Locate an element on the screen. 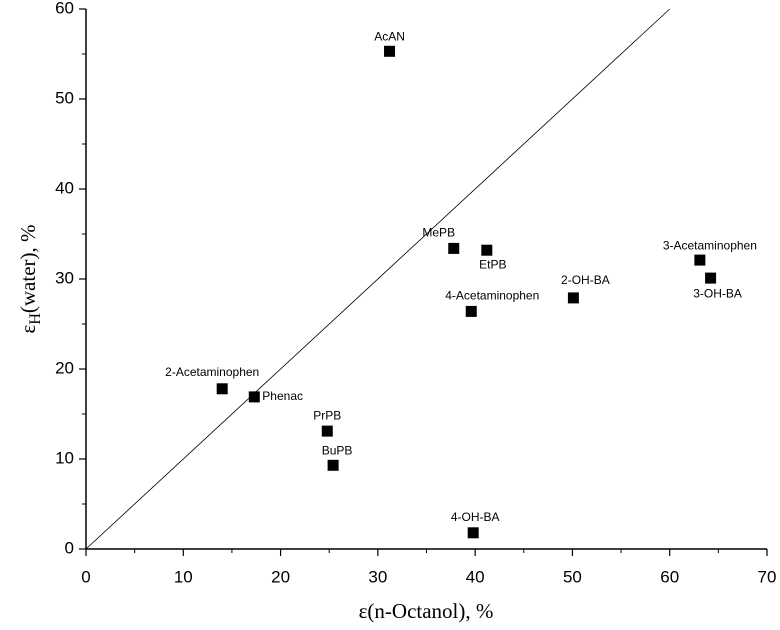  y-tick-label: 30 is located at coordinates (64, 277).